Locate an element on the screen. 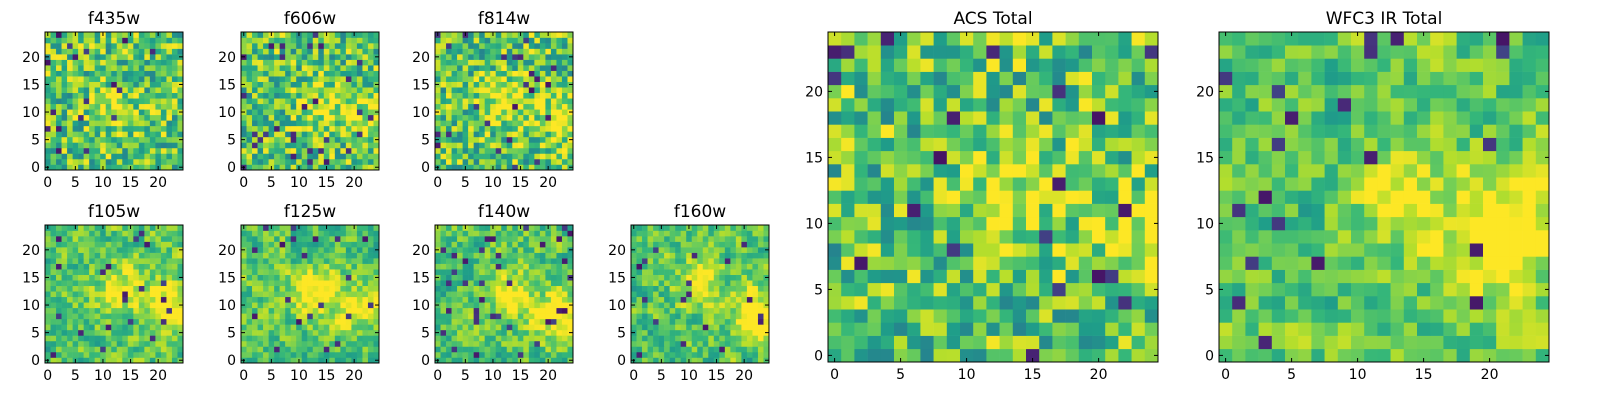 This screenshot has width=1600, height=400. y-tick-label: 15 is located at coordinates (617, 278).